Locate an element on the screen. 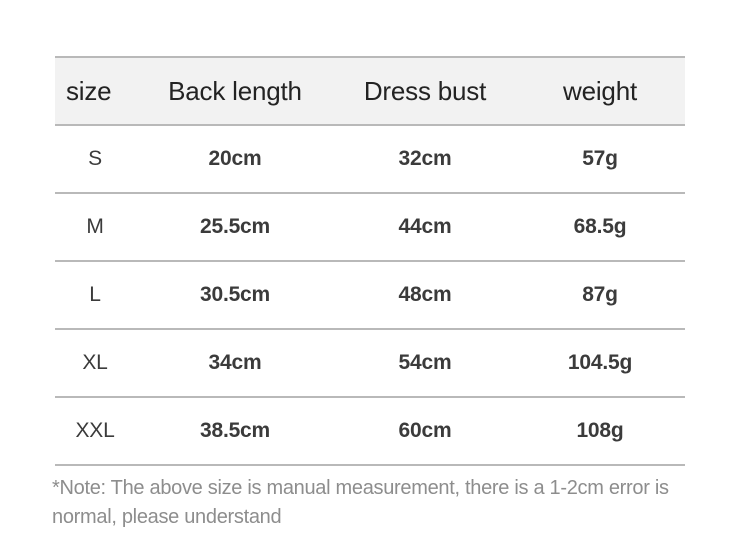 The height and width of the screenshot is (553, 749). cell-weight: 68.5g is located at coordinates (600, 227).